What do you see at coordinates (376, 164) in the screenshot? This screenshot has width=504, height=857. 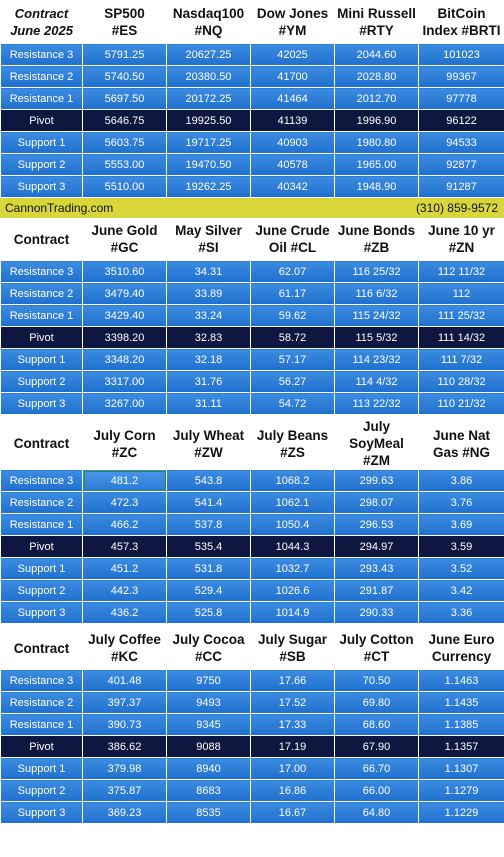 I see `level-value: 1965.00` at bounding box center [376, 164].